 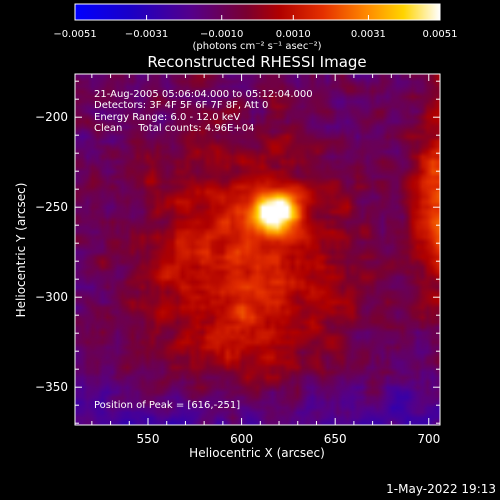 What do you see at coordinates (203, 94) in the screenshot?
I see `annotation-time-range: 21-Aug-2005 05:06:04.000 to 05:12:04.000` at bounding box center [203, 94].